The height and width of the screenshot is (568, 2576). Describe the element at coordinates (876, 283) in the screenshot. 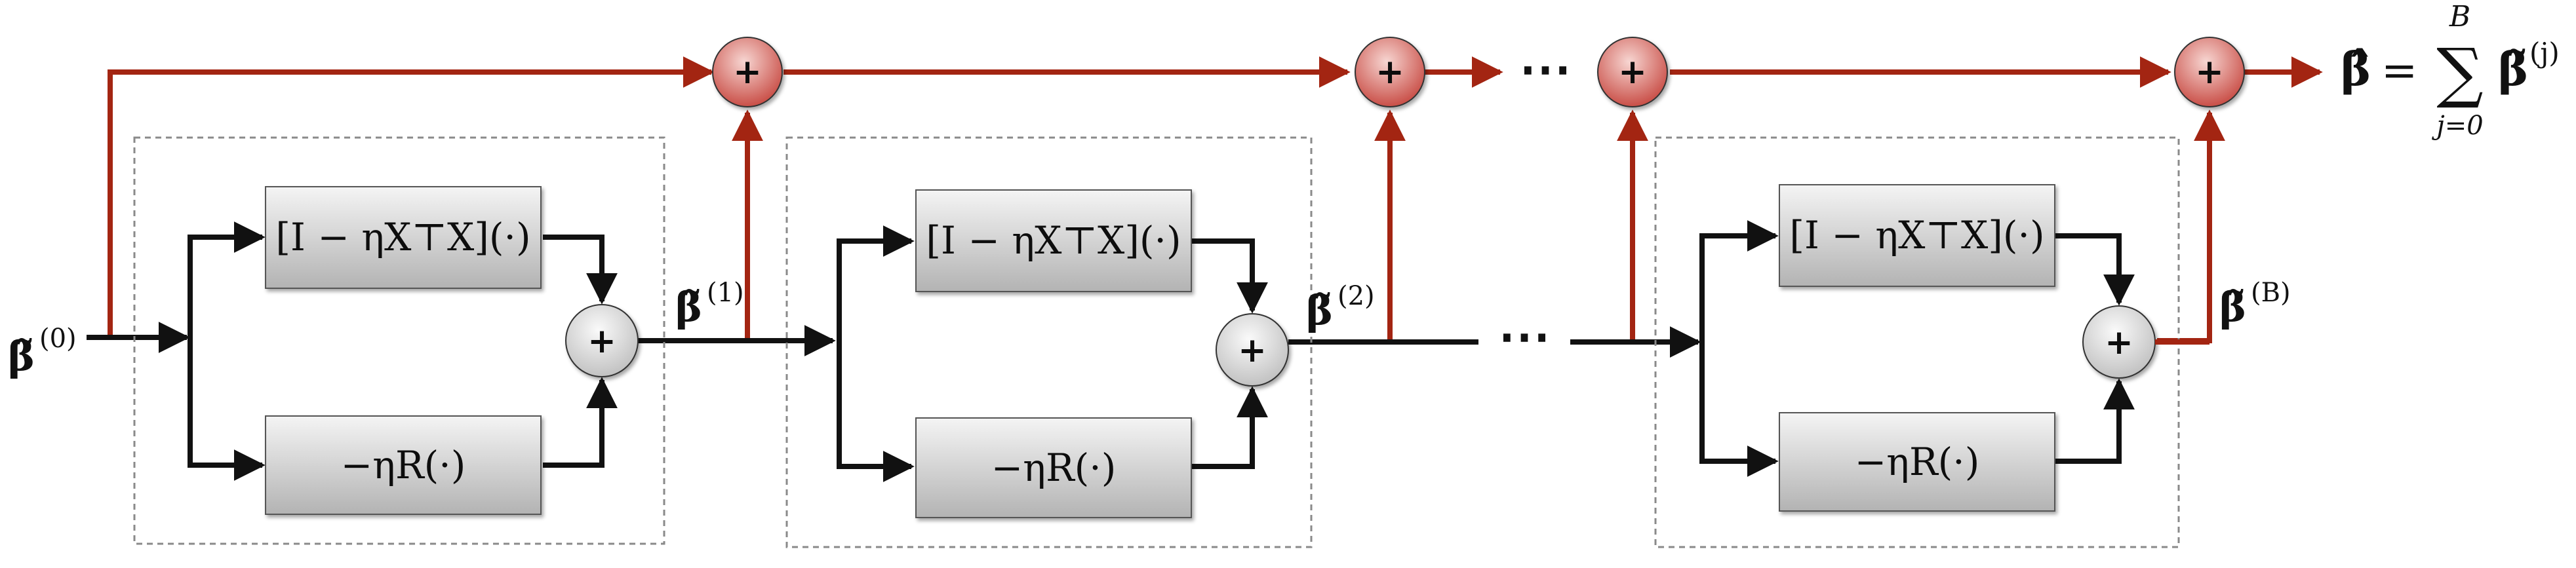

I see `block-2-split-top` at that location.